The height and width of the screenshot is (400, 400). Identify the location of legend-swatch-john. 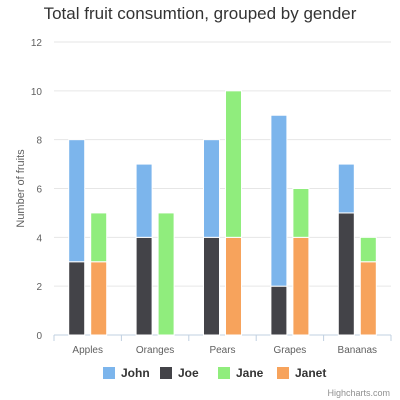
(109, 373).